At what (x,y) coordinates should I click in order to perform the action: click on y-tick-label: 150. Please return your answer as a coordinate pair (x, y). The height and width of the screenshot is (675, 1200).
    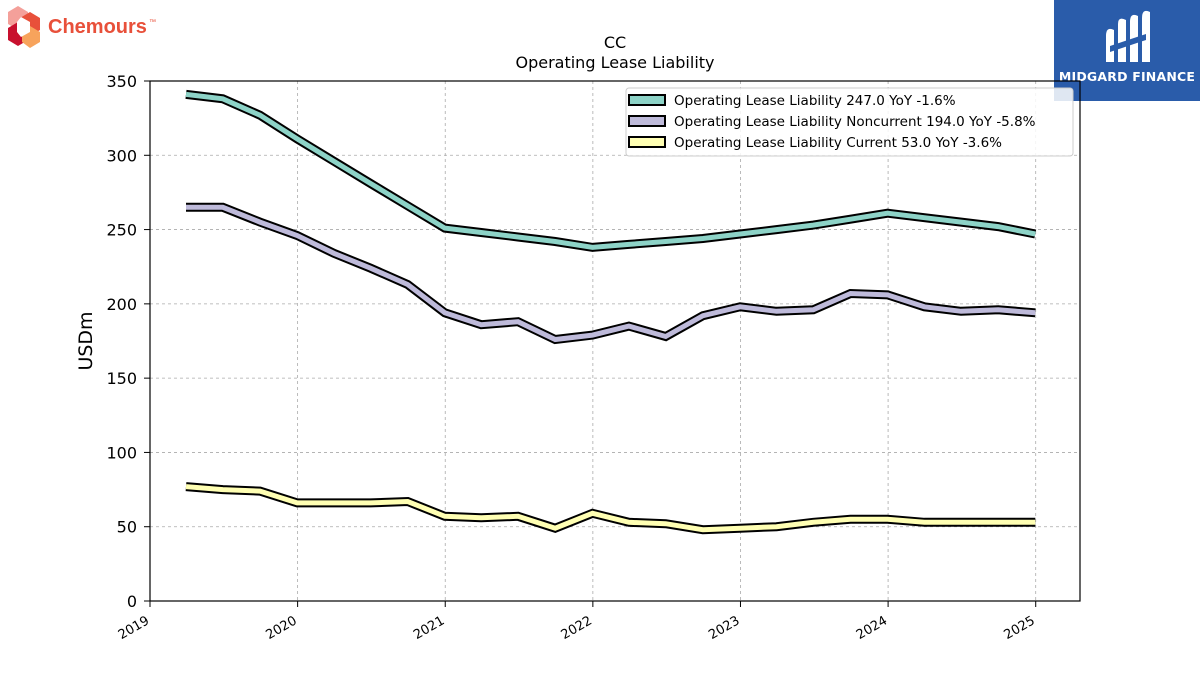
    Looking at the image, I should click on (121, 378).